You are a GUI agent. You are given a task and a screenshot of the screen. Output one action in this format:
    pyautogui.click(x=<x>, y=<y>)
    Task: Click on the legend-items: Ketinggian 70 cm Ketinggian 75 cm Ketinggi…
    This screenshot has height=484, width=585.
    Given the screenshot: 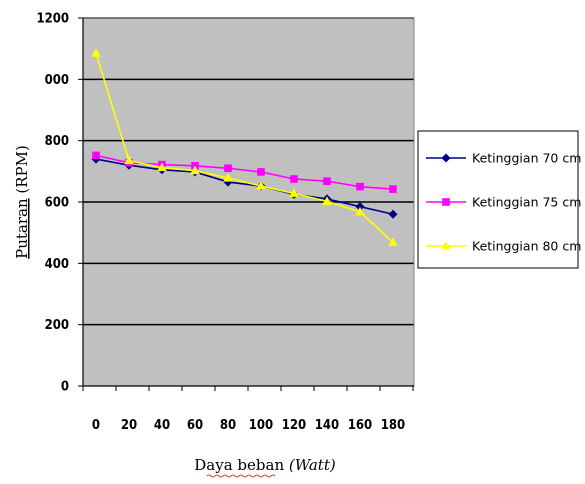 What is the action you would take?
    pyautogui.click(x=503, y=202)
    